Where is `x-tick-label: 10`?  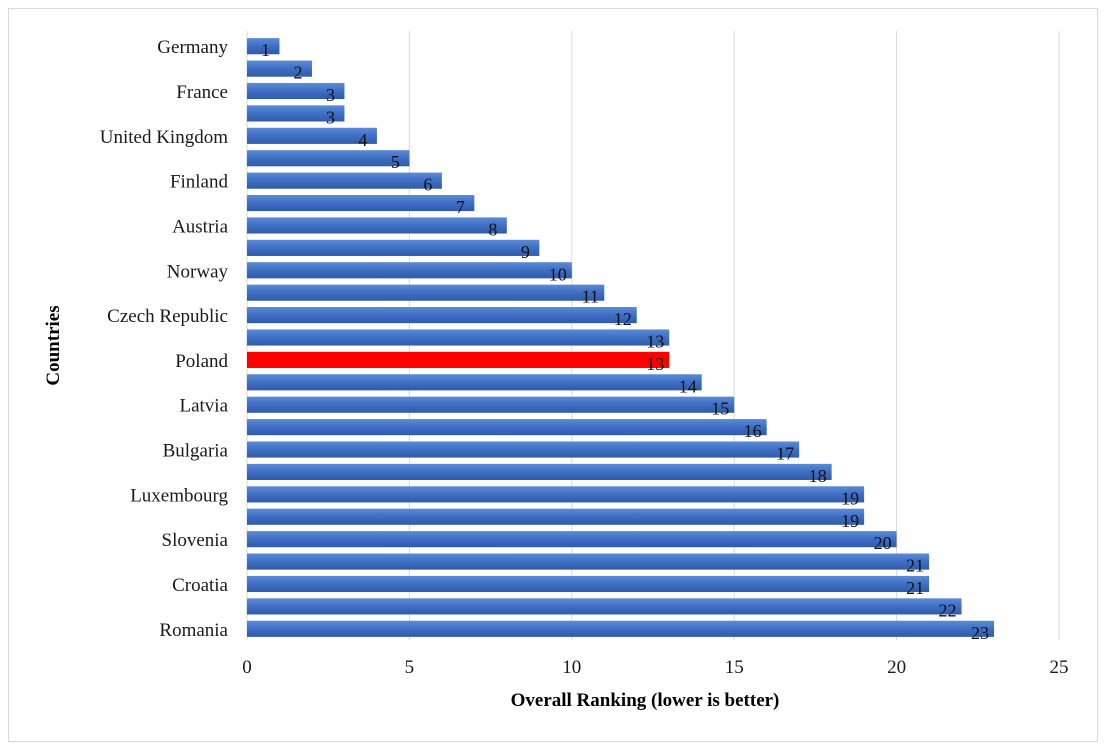 x-tick-label: 10 is located at coordinates (571, 667).